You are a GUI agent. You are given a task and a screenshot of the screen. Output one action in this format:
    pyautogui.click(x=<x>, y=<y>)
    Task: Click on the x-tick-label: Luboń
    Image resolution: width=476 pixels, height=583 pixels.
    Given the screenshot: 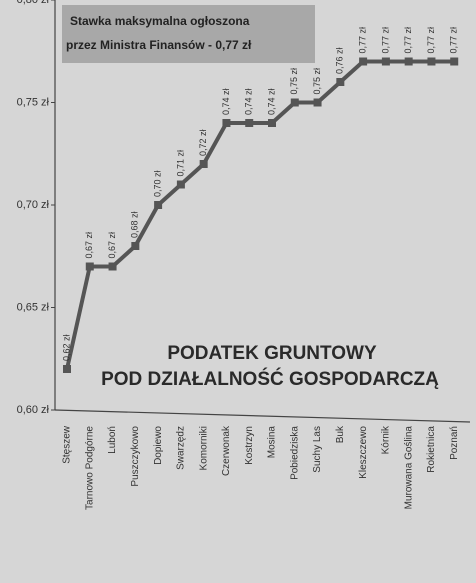 What is the action you would take?
    pyautogui.click(x=112, y=440)
    